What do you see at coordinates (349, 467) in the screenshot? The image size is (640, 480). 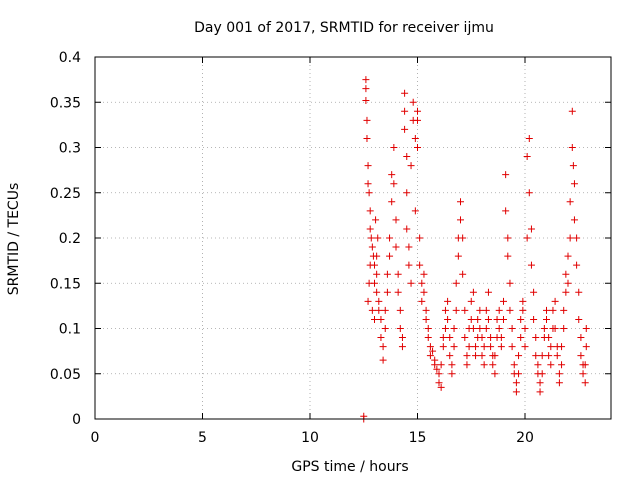 I see `x-axis-label: GPS time / hours` at bounding box center [349, 467].